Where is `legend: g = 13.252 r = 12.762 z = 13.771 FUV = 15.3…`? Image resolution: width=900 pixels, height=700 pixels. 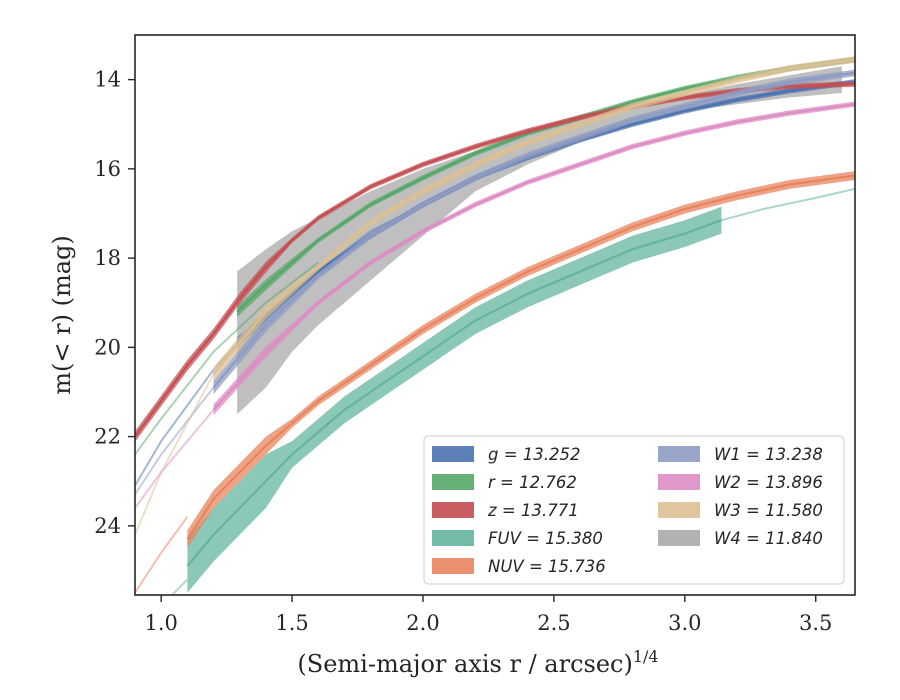
legend: g = 13.252 r = 12.762 z = 13.771 FUV = 15.3… is located at coordinates (634, 510).